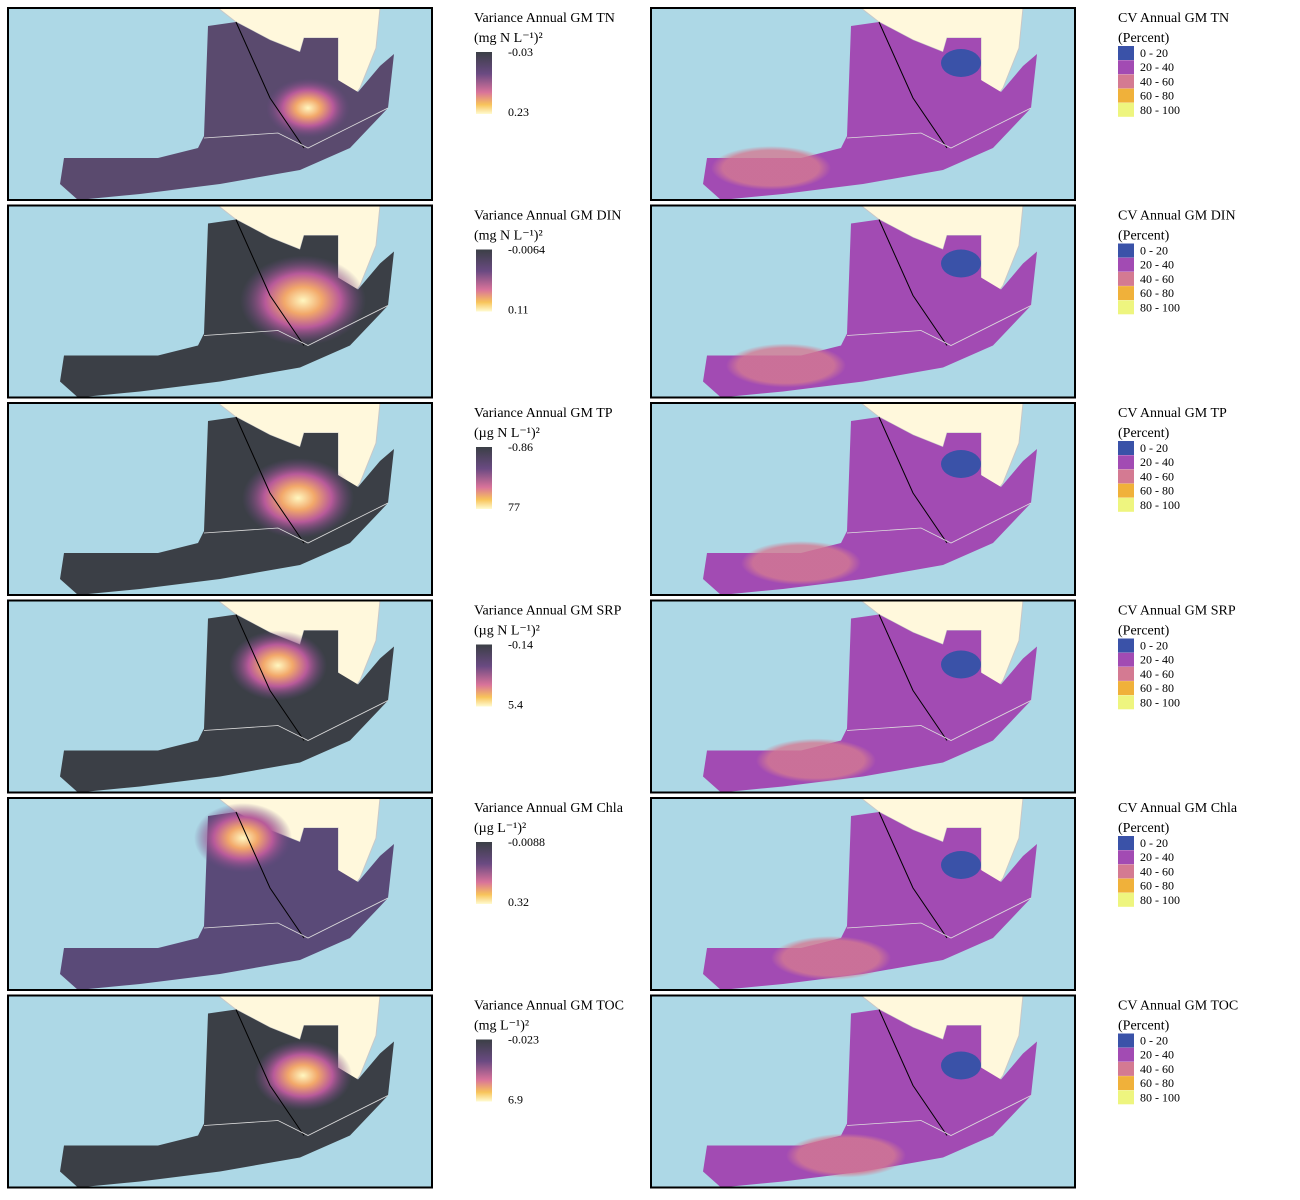 This screenshot has height=1200, width=1300. What do you see at coordinates (501, 1026) in the screenshot?
I see `legend-unit: (mg L⁻¹)²` at bounding box center [501, 1026].